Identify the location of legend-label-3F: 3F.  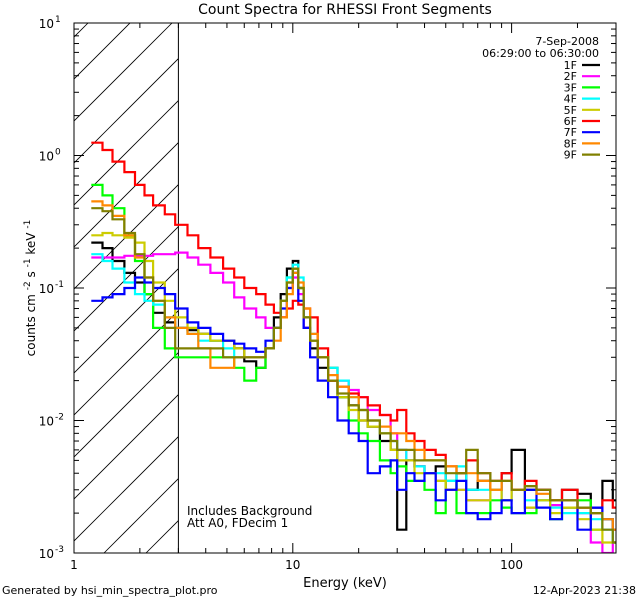
(570, 87).